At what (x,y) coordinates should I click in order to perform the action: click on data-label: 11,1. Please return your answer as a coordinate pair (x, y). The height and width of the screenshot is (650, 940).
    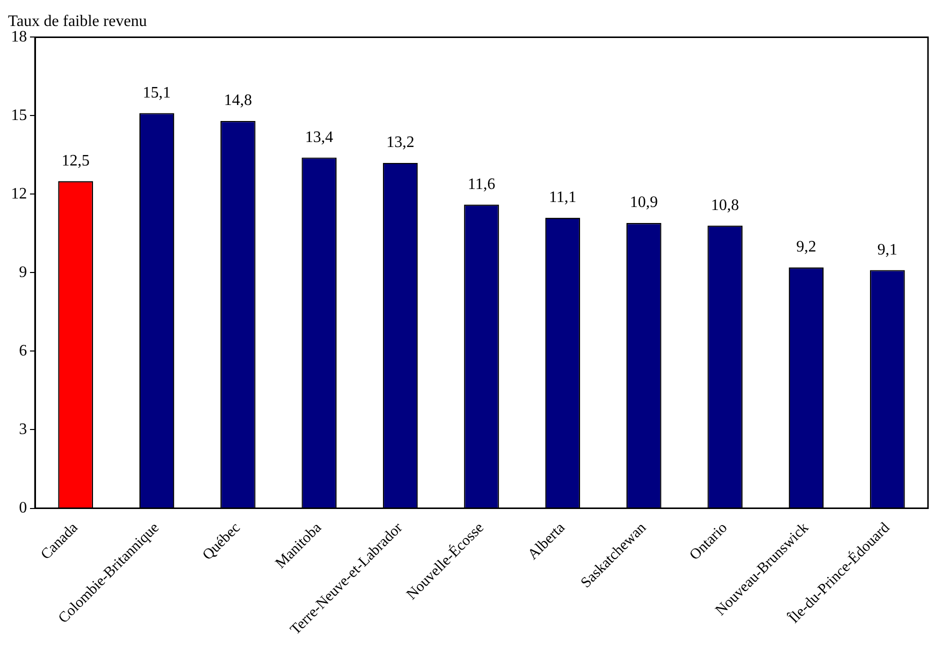
    Looking at the image, I should click on (562, 197).